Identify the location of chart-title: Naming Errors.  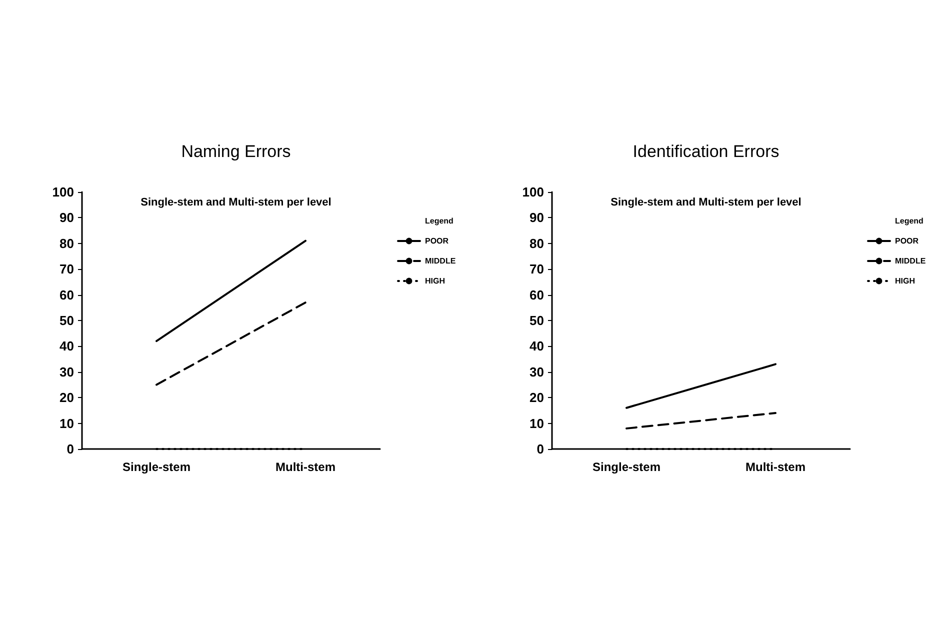
(236, 151).